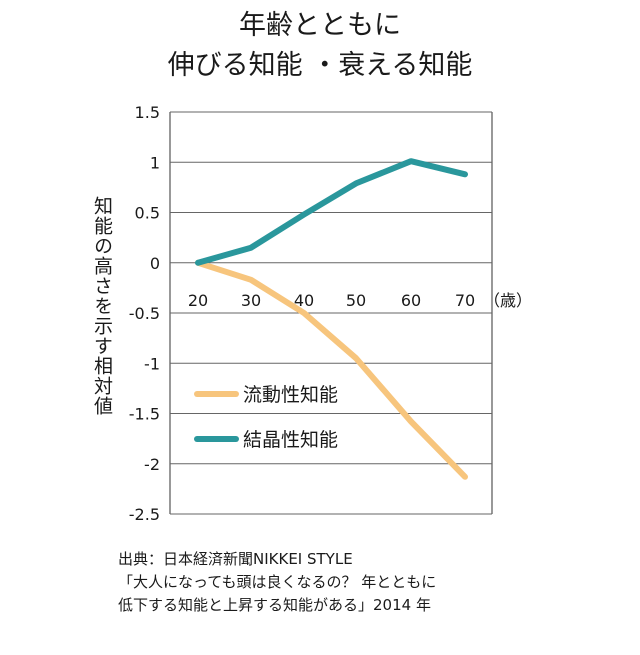 The width and height of the screenshot is (640, 655). I want to click on y-tick-labels: 1.5 1 0.5 0 -0.5 -1 -1.5 -2 -2.5, so click(144, 313).